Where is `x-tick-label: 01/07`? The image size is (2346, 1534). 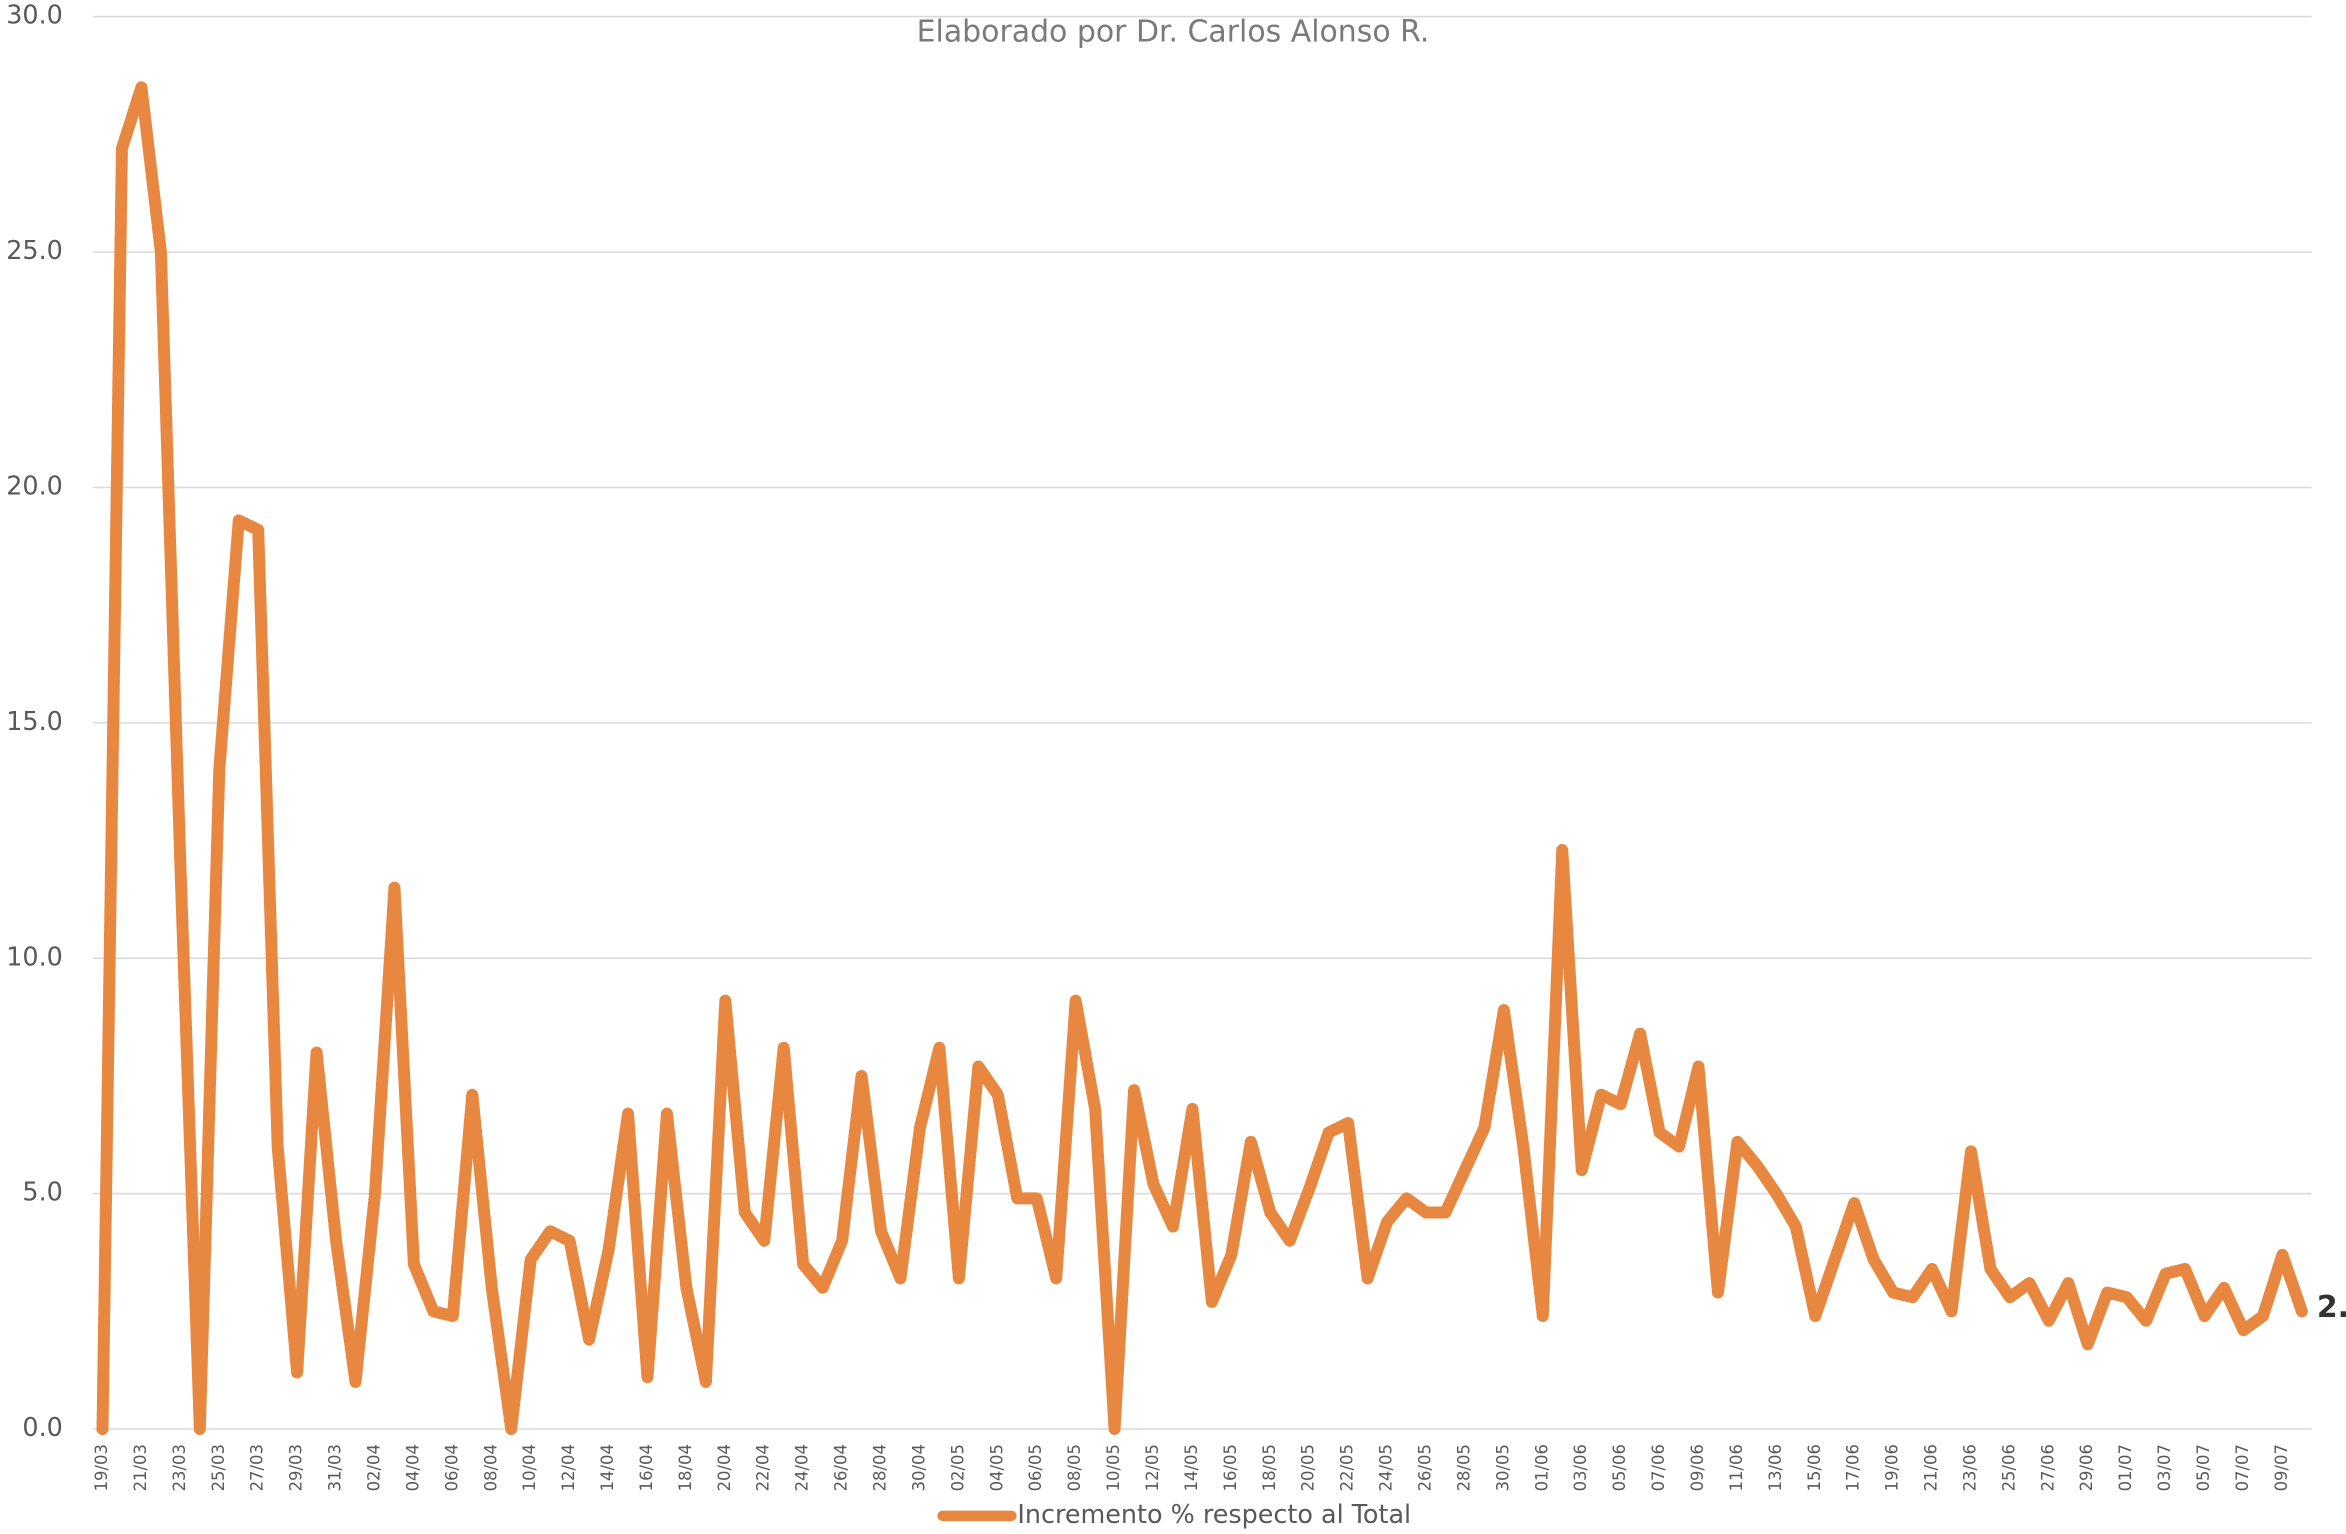
x-tick-label: 01/07 is located at coordinates (2125, 1467).